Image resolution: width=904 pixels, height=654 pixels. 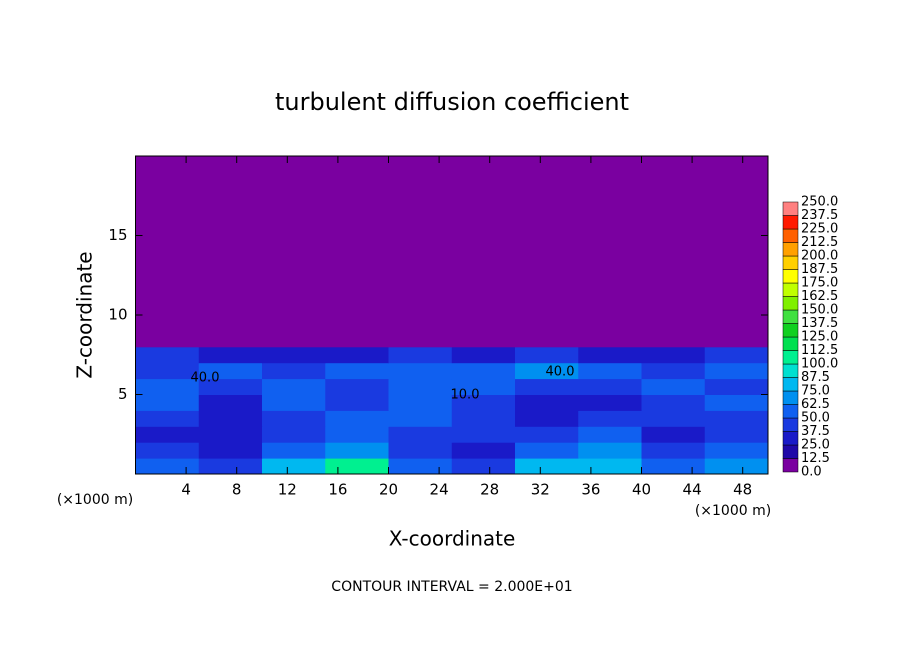 I want to click on colorbar-label: 225.0, so click(x=819, y=229).